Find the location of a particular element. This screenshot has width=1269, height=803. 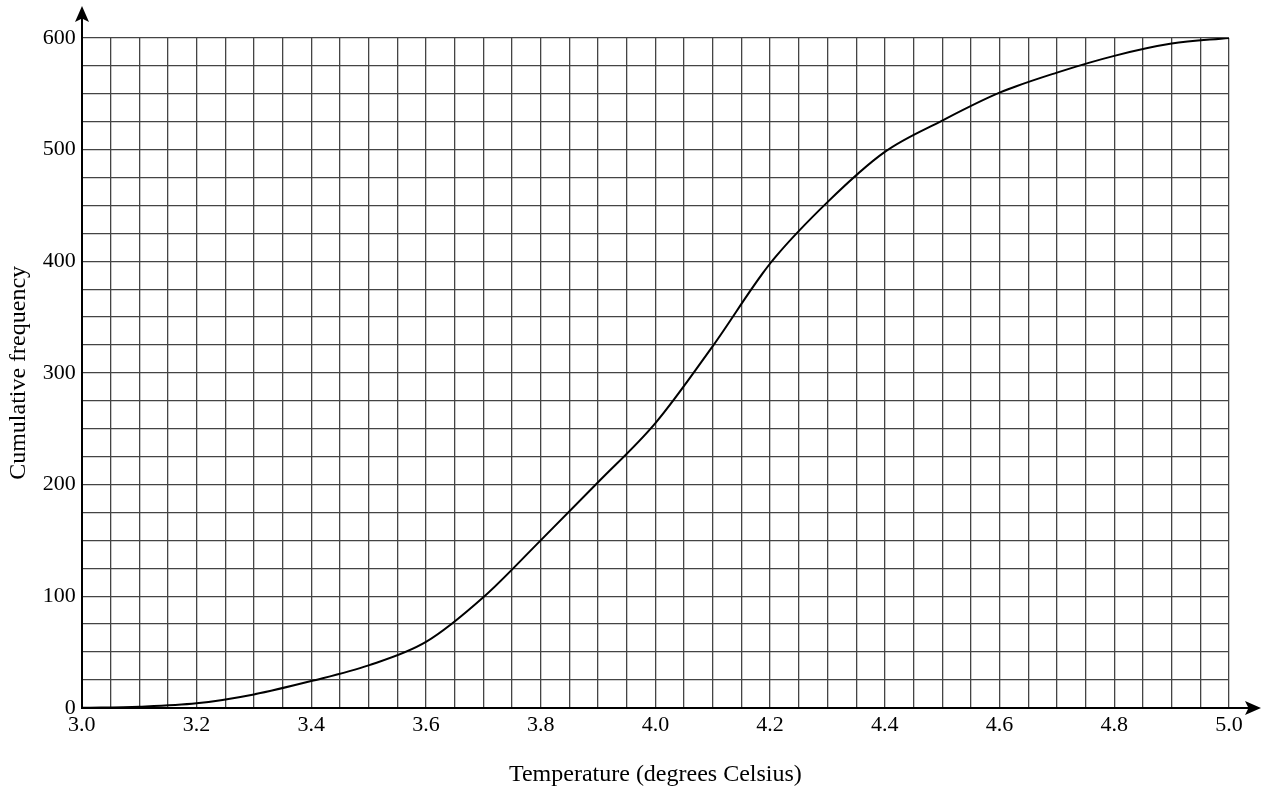

x-tick-label: 4.8 is located at coordinates (1114, 723).